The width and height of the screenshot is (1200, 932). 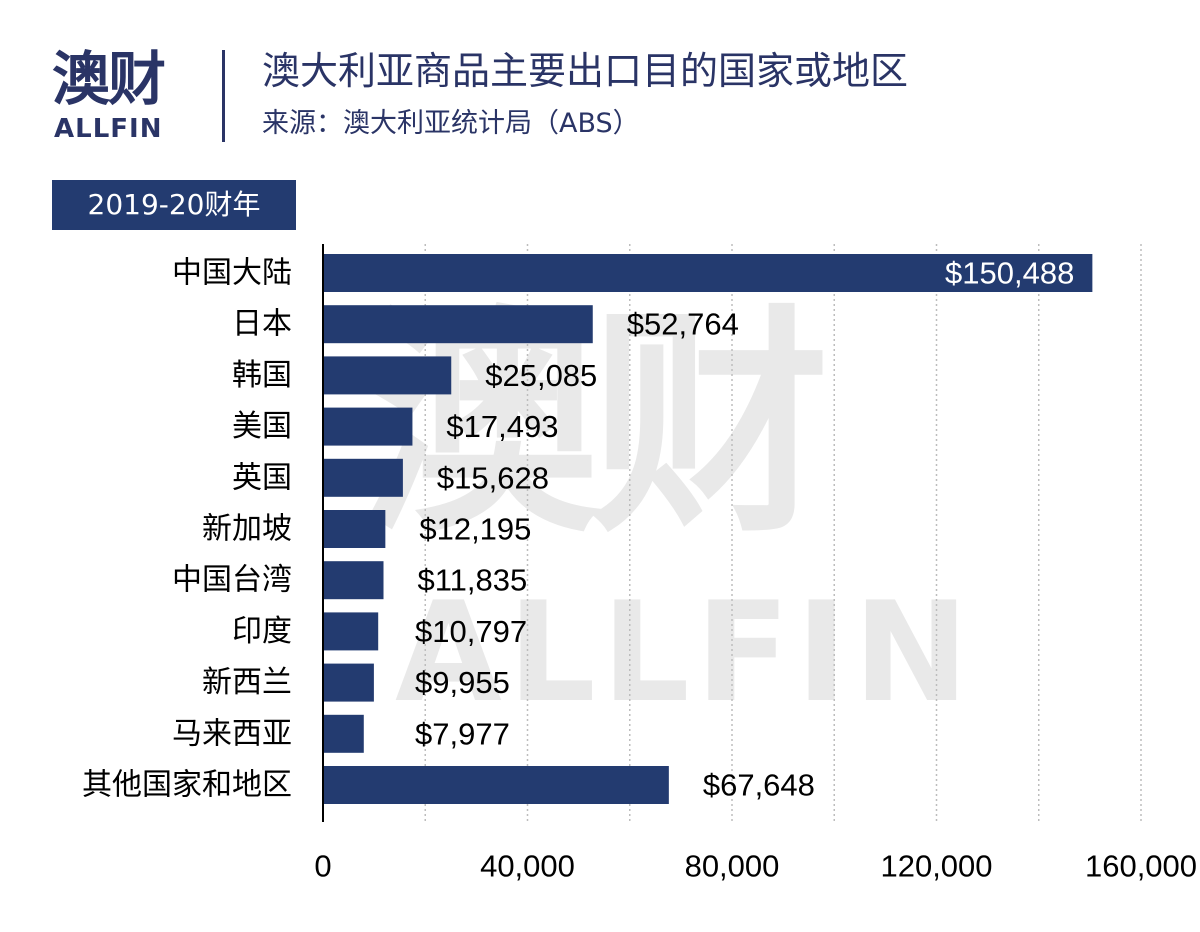 What do you see at coordinates (585, 71) in the screenshot?
I see `chart-title: 澳大利亚商品主要出口目的国家或地区` at bounding box center [585, 71].